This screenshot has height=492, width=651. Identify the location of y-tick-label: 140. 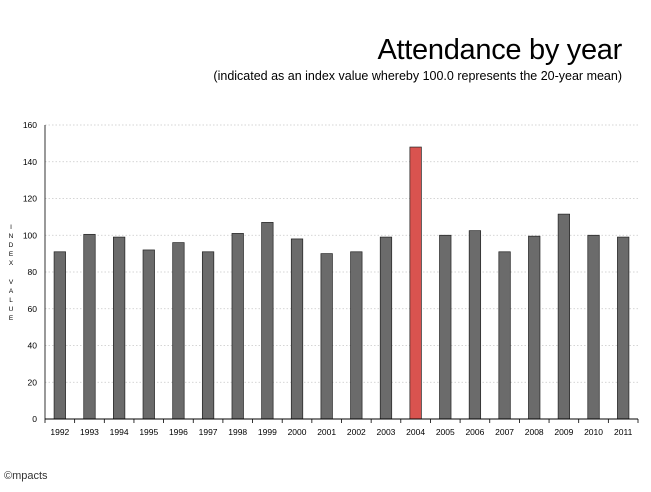
(30, 162).